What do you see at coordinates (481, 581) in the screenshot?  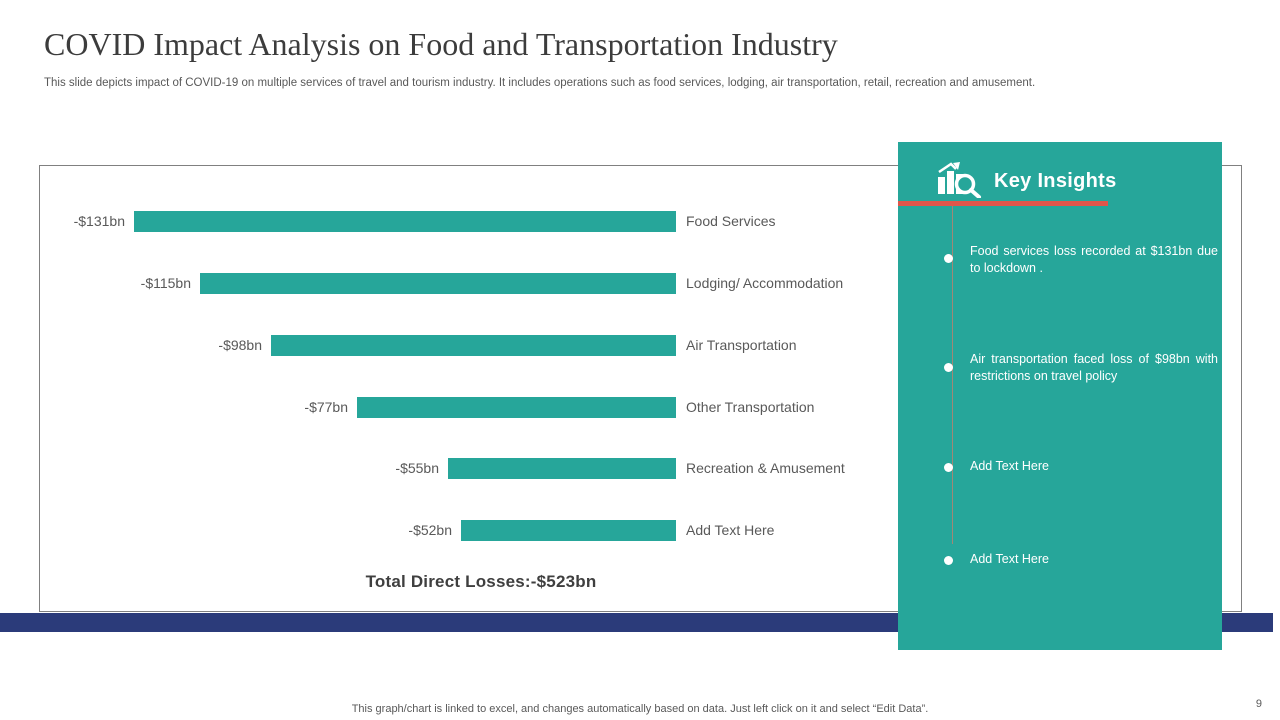 I see `total-losses-label: Total Direct Losses:-$523bn` at bounding box center [481, 581].